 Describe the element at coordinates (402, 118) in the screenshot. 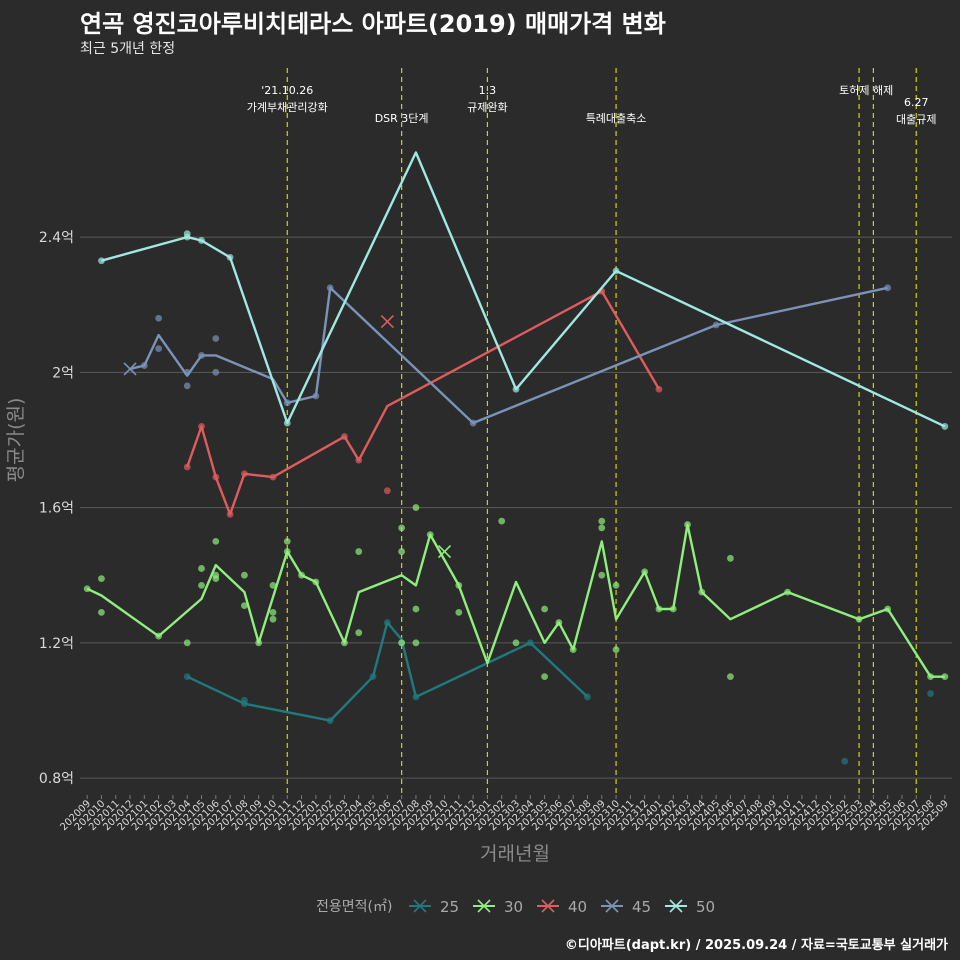

I see `annotation-1-line-0: DSR 3단계` at that location.